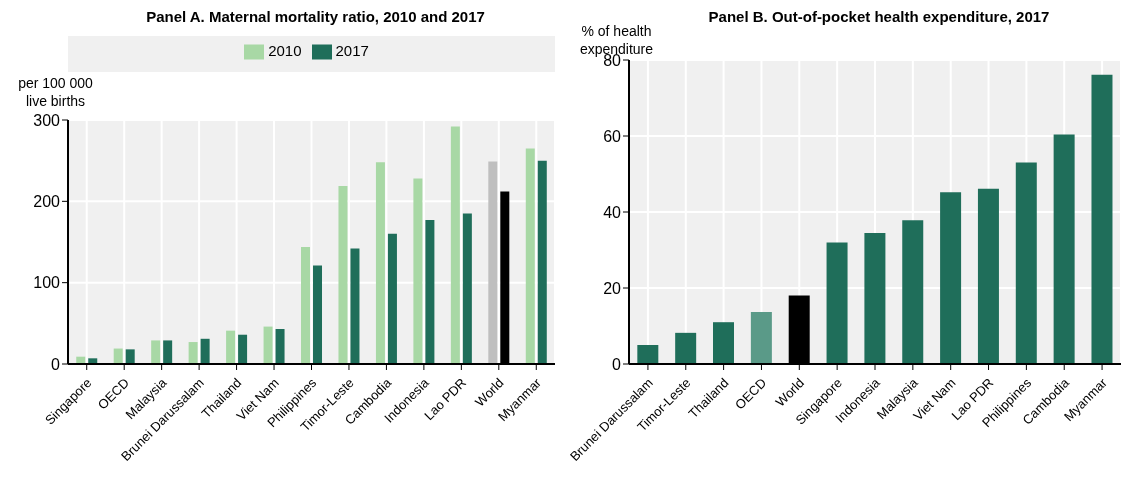 The height and width of the screenshot is (478, 1137). Describe the element at coordinates (47, 120) in the screenshot. I see `y-tick-label: 300` at that location.